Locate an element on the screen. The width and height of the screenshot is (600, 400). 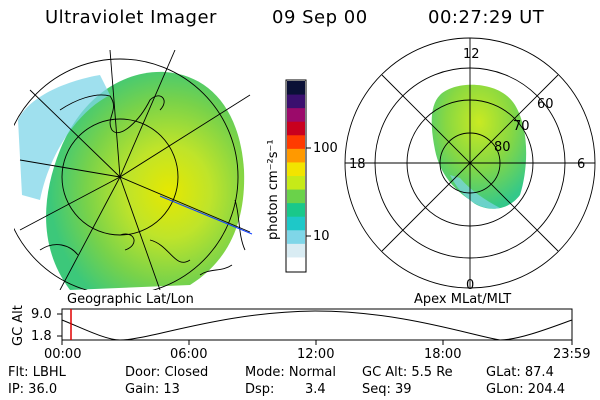
glon-info: GLon: 204.4 is located at coordinates (526, 389).